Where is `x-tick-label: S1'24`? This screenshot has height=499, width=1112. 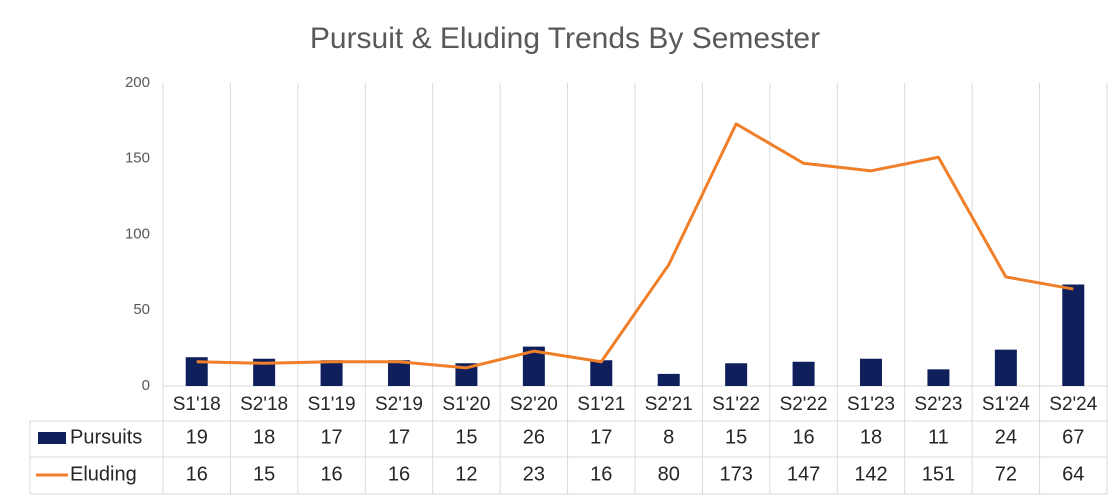 x-tick-label: S1'24 is located at coordinates (1006, 404).